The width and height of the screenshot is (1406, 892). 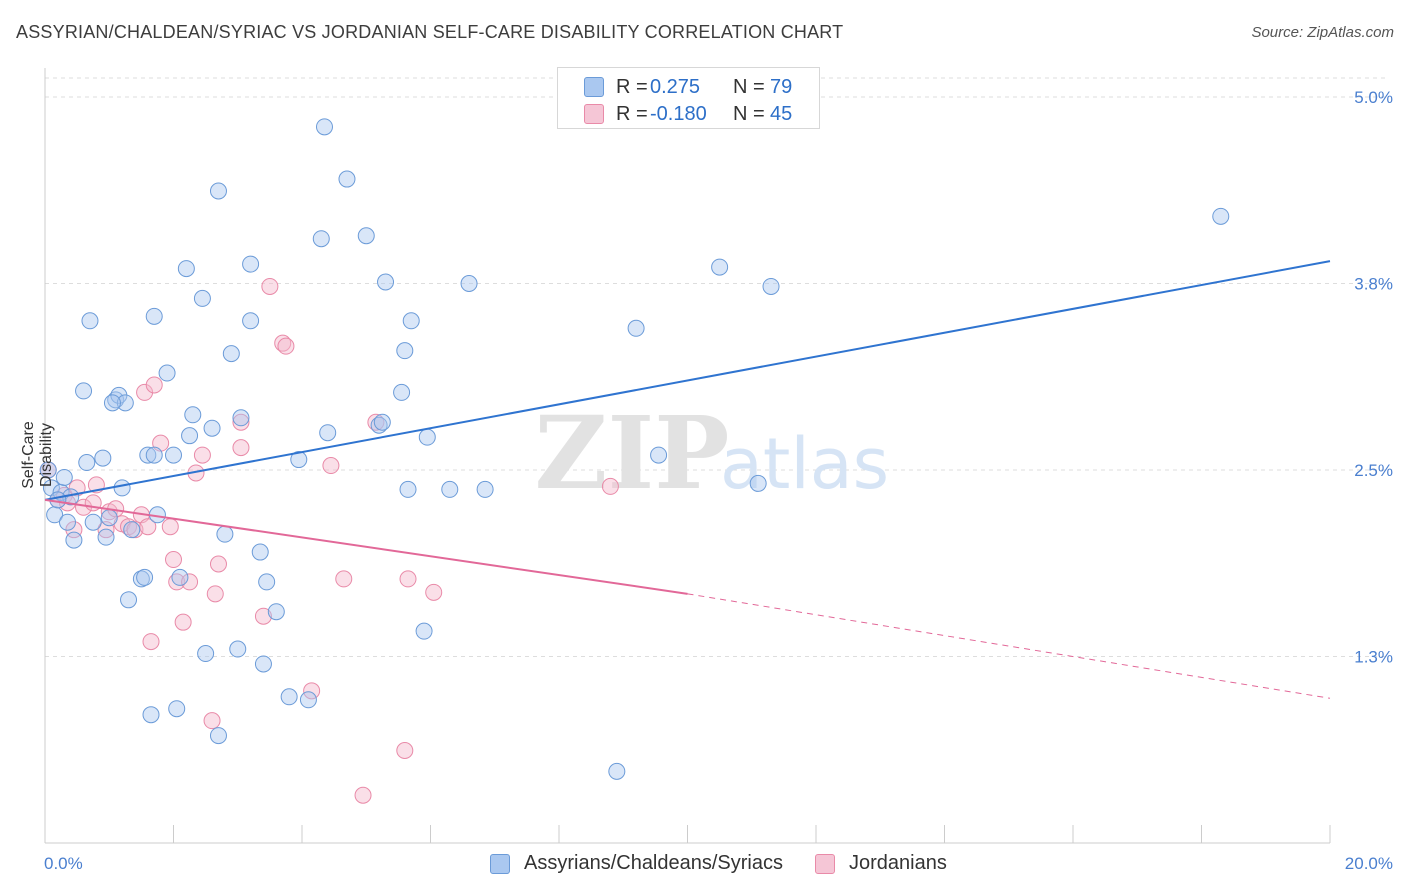 What do you see at coordinates (632, 87) in the screenshot?
I see `legend-r-label: R =` at bounding box center [632, 87].